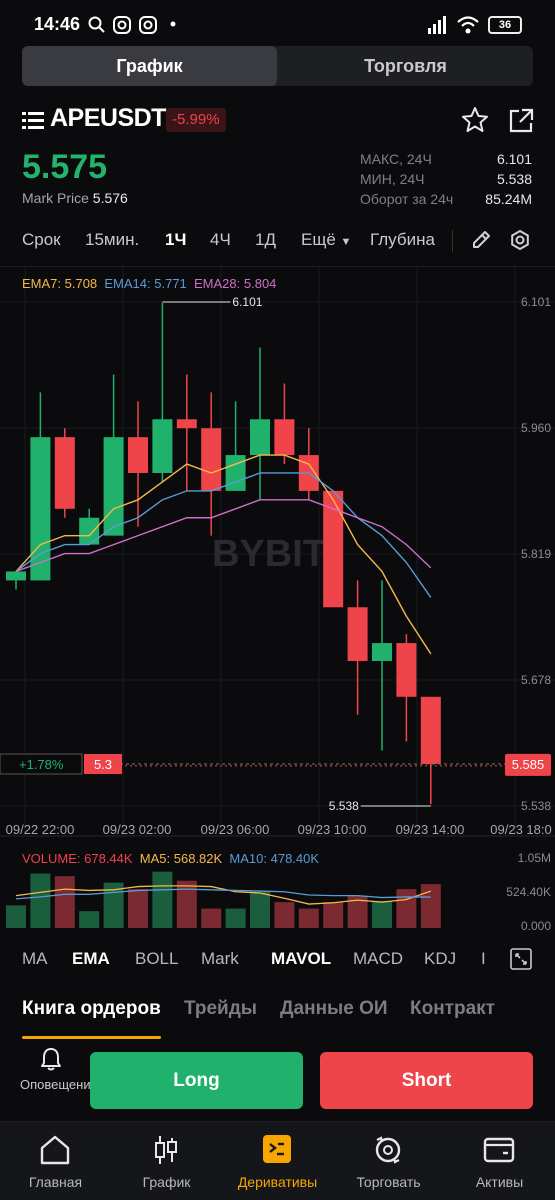 The height and width of the screenshot is (1200, 555). What do you see at coordinates (483, 958) in the screenshot?
I see `ind-more: I` at bounding box center [483, 958].